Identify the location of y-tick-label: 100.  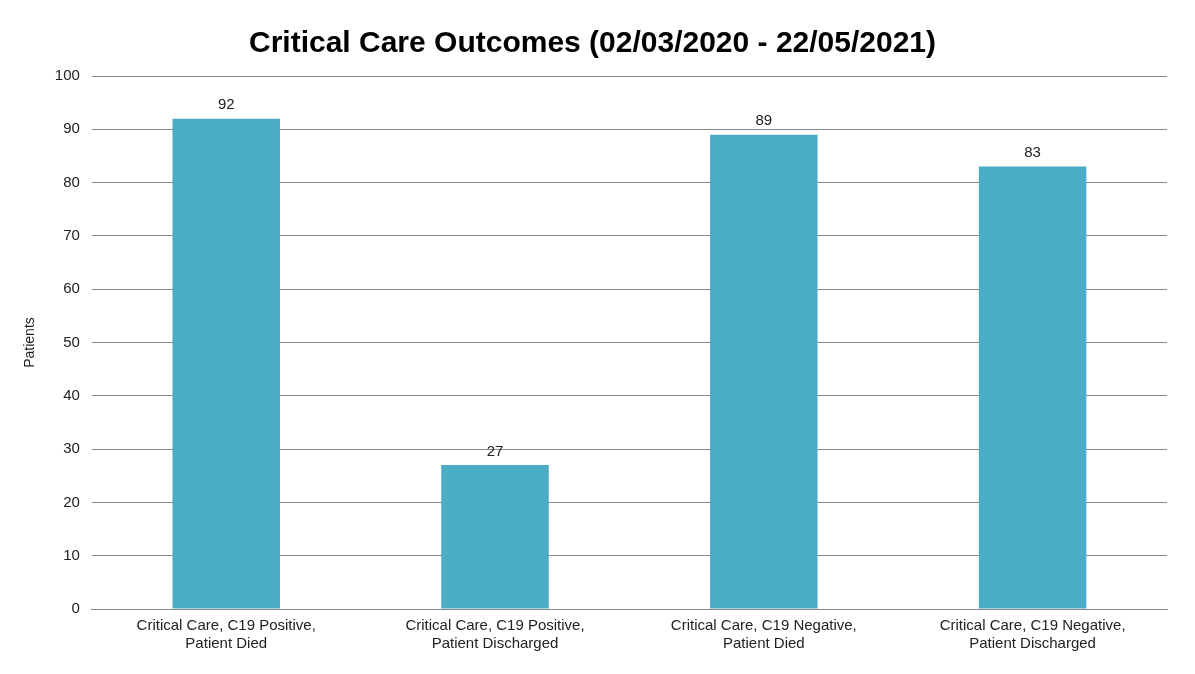
(67, 75).